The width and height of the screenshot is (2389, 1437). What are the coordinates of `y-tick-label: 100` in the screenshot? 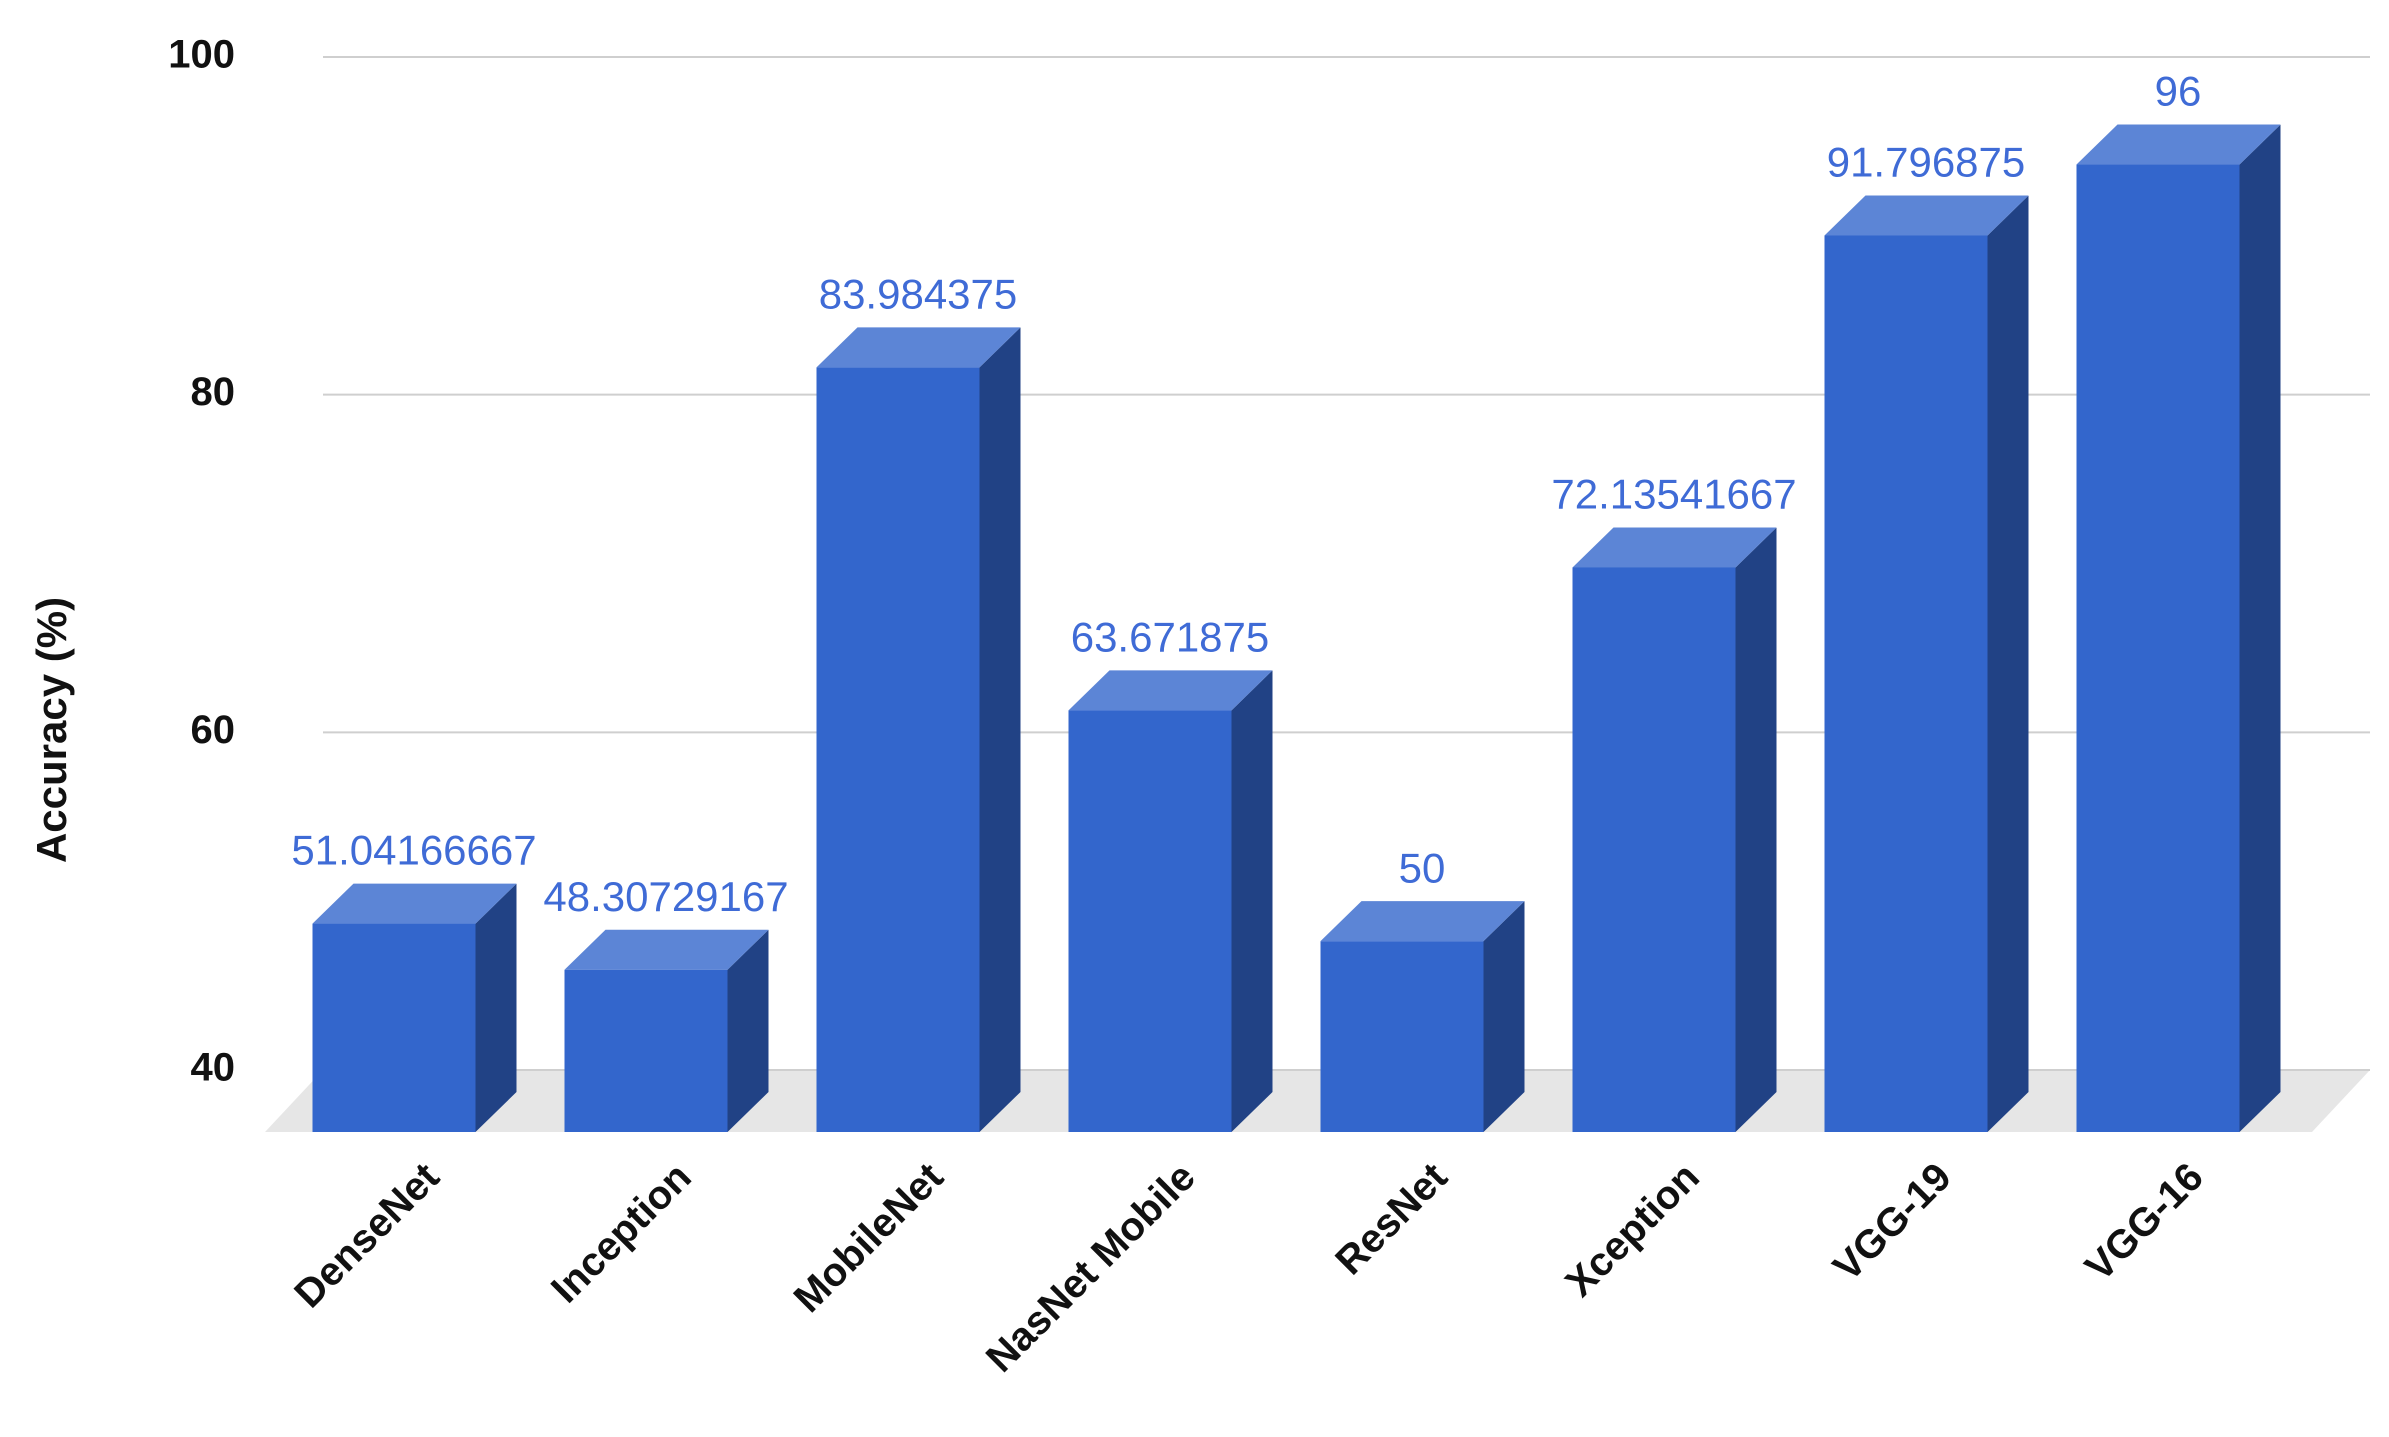 It's located at (201, 55).